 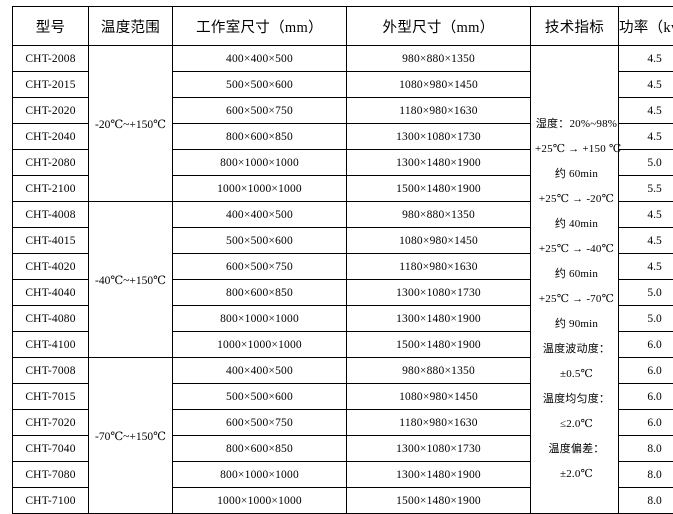 I want to click on cell-power: 5.5, so click(x=646, y=189).